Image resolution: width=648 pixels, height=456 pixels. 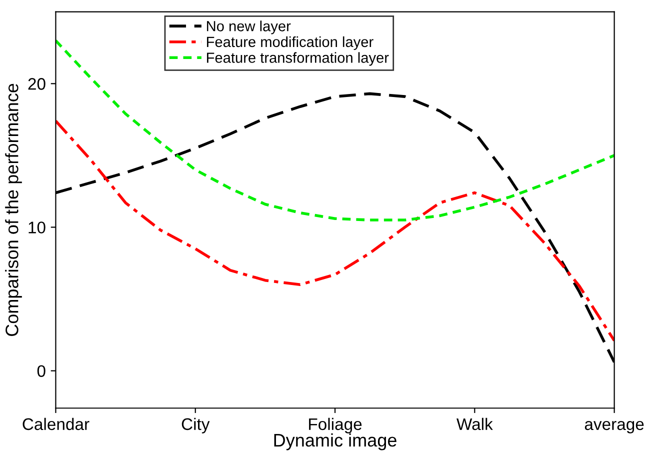 I want to click on x-tick-label: Foliage, so click(x=335, y=426).